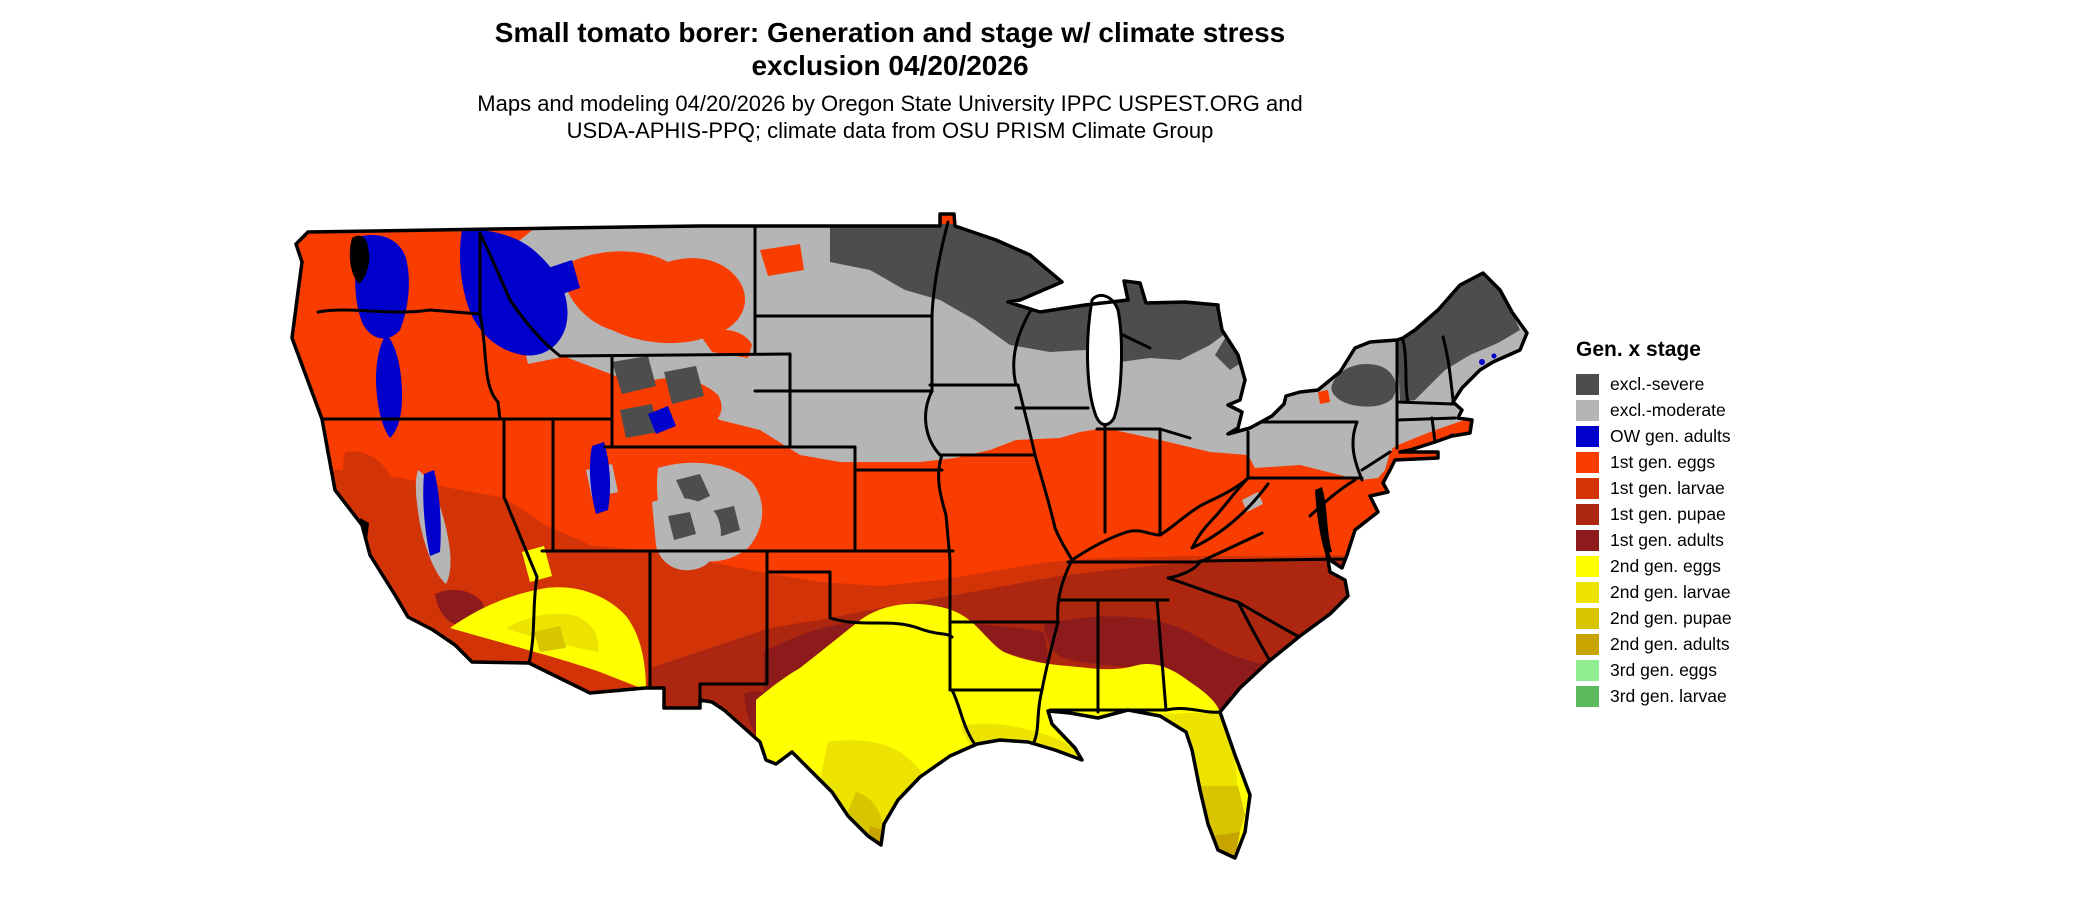  What do you see at coordinates (1741, 618) in the screenshot?
I see `legend-item-gen2_pupae: 2nd gen. pupae` at bounding box center [1741, 618].